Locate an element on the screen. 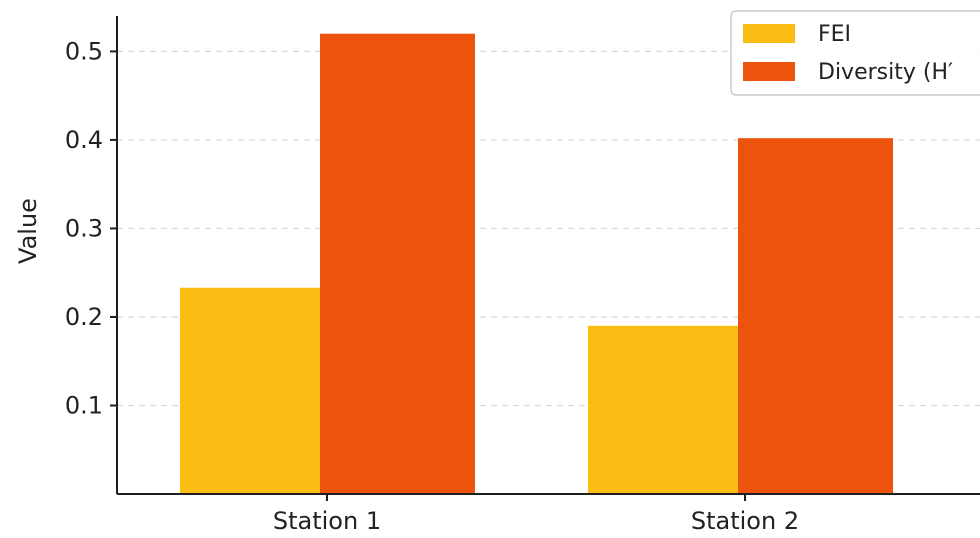  x-tick-labels: Station 1 Station 2 is located at coordinates (536, 514).